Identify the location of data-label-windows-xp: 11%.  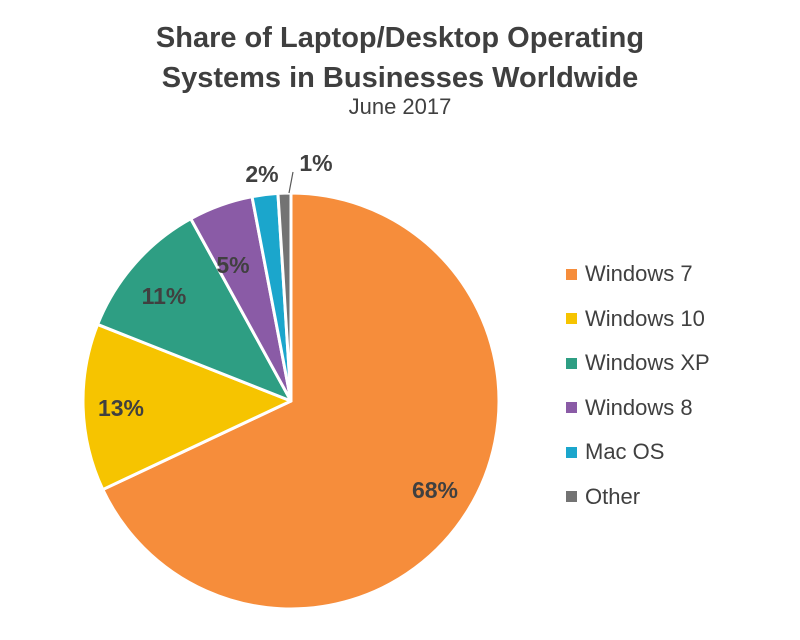
(164, 296).